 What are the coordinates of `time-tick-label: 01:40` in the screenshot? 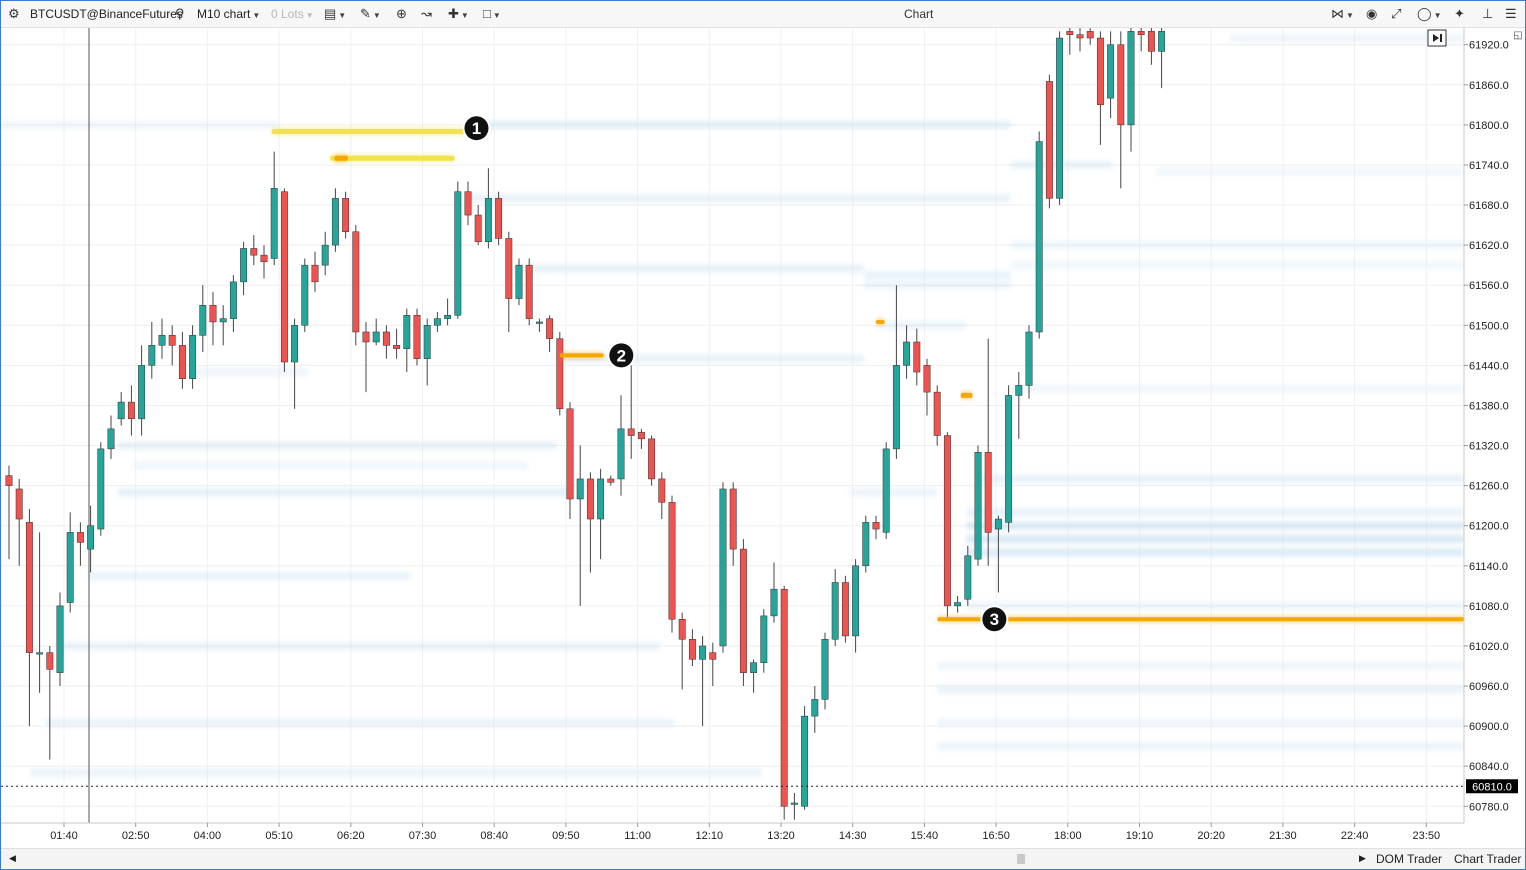 It's located at (64, 836).